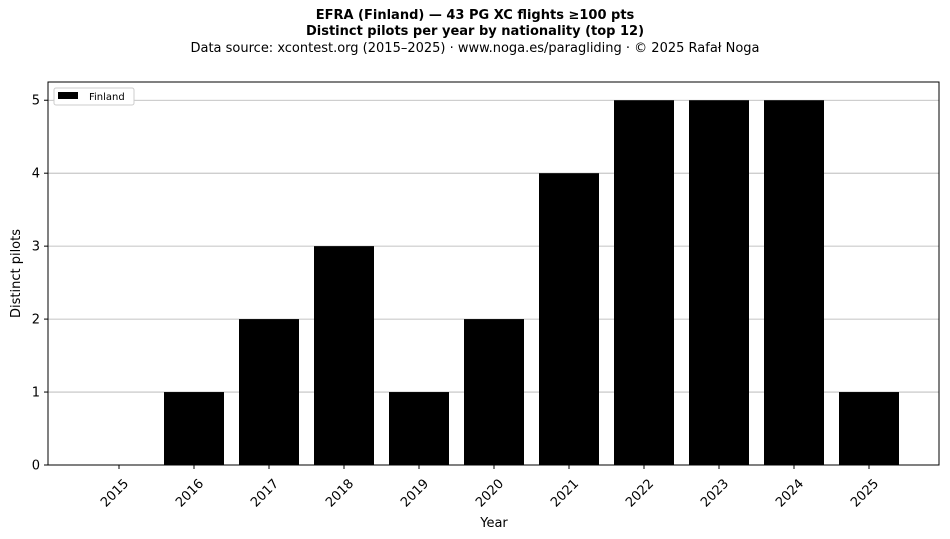 This screenshot has width=950, height=539. What do you see at coordinates (265, 493) in the screenshot?
I see `x-tick-label: 2017` at bounding box center [265, 493].